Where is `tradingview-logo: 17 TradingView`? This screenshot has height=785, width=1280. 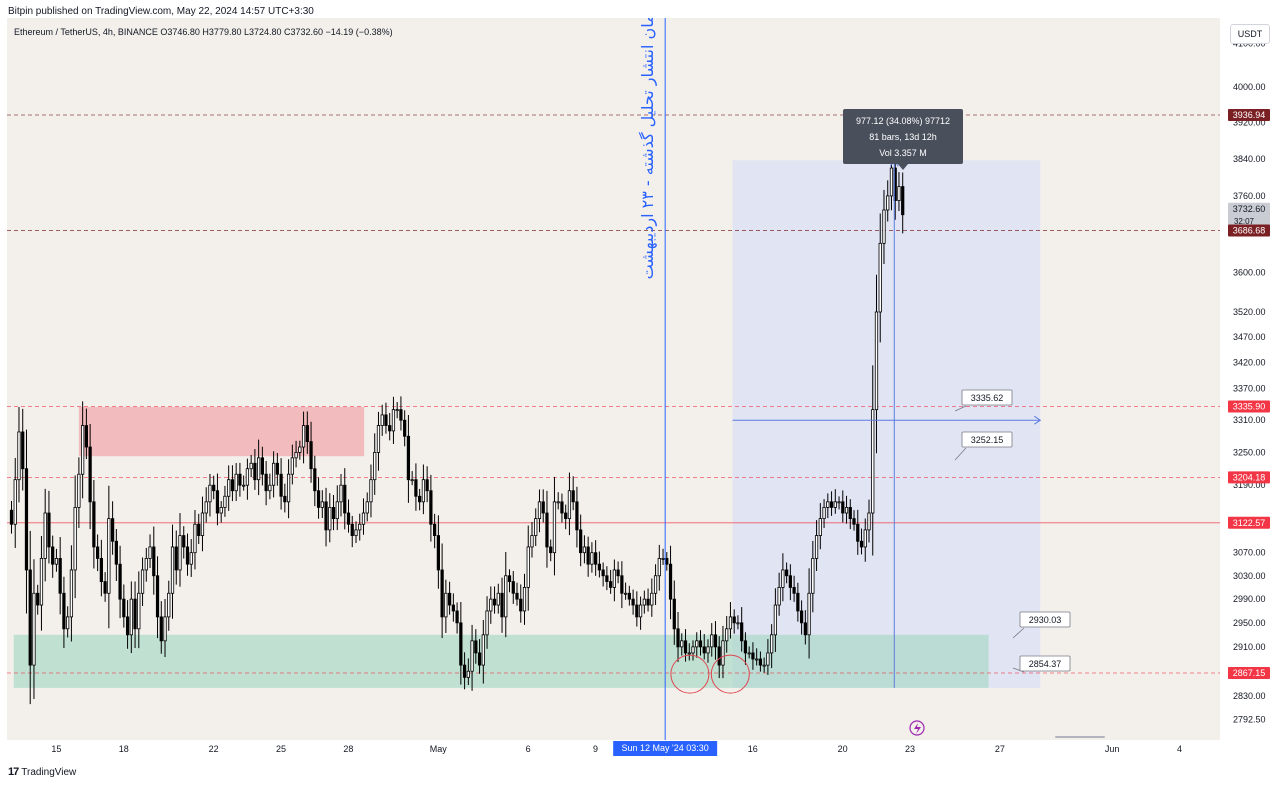
tradingview-logo: 17 TradingView is located at coordinates (42, 772).